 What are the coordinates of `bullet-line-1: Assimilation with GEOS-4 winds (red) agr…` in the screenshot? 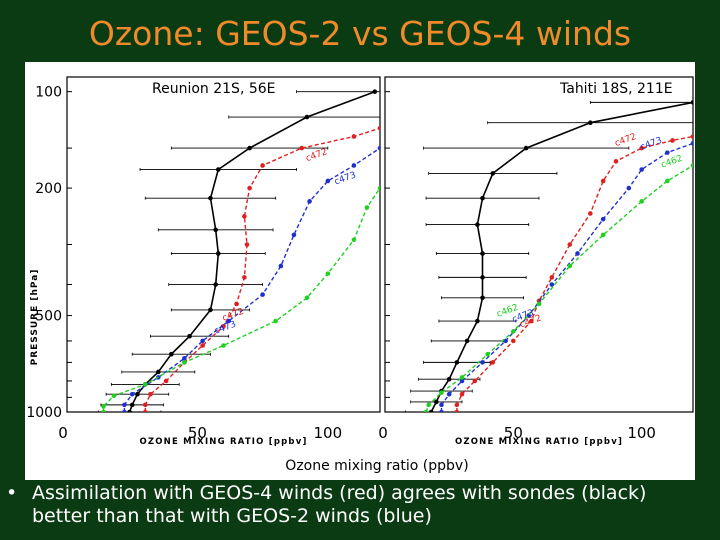 It's located at (339, 493).